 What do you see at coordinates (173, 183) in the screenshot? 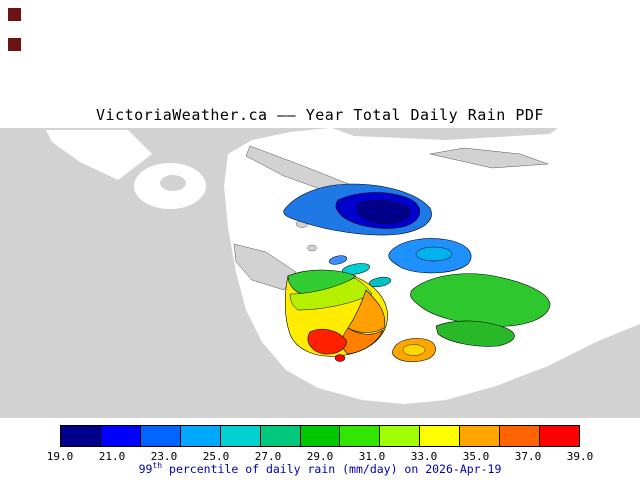
I see `lake-island` at bounding box center [173, 183].